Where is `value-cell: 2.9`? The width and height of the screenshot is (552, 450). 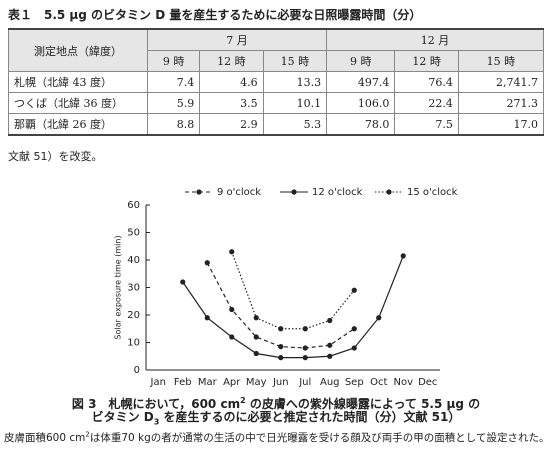
value-cell: 2.9 is located at coordinates (231, 124).